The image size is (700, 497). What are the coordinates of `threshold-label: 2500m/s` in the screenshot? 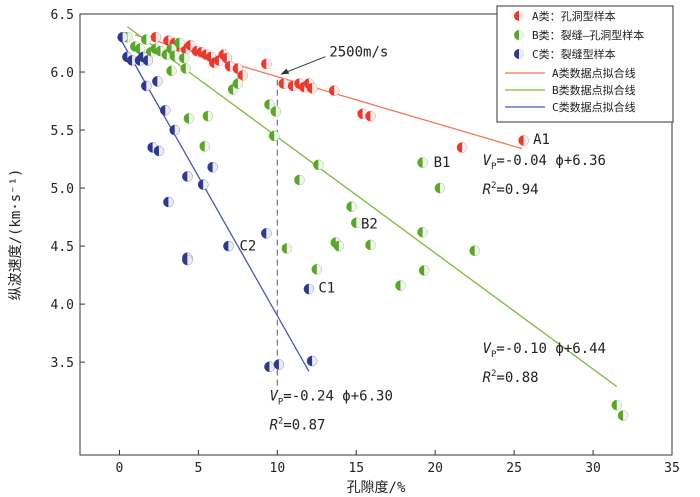 It's located at (358, 53).